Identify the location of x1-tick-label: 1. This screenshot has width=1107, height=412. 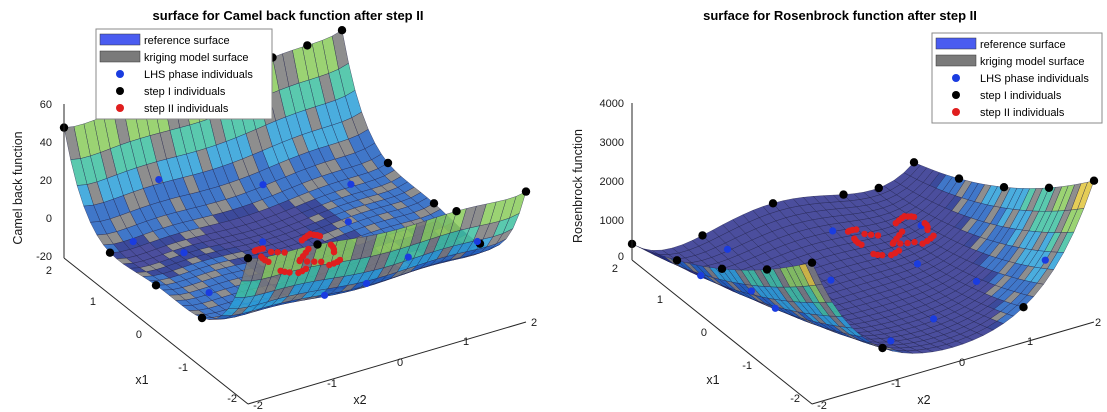
(660, 300).